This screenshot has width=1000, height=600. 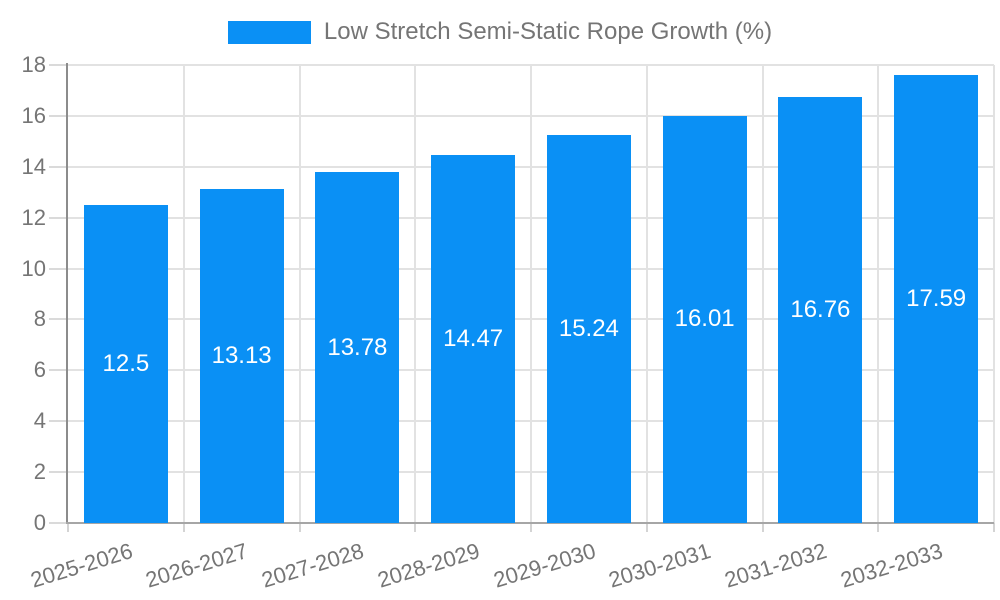 What do you see at coordinates (81, 565) in the screenshot?
I see `x-axis-label: 2025-2026` at bounding box center [81, 565].